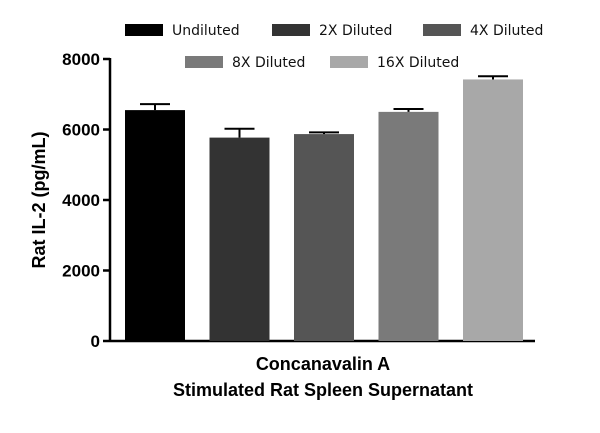 The height and width of the screenshot is (433, 600). I want to click on legend-label-4: 16X Diluted, so click(418, 63).